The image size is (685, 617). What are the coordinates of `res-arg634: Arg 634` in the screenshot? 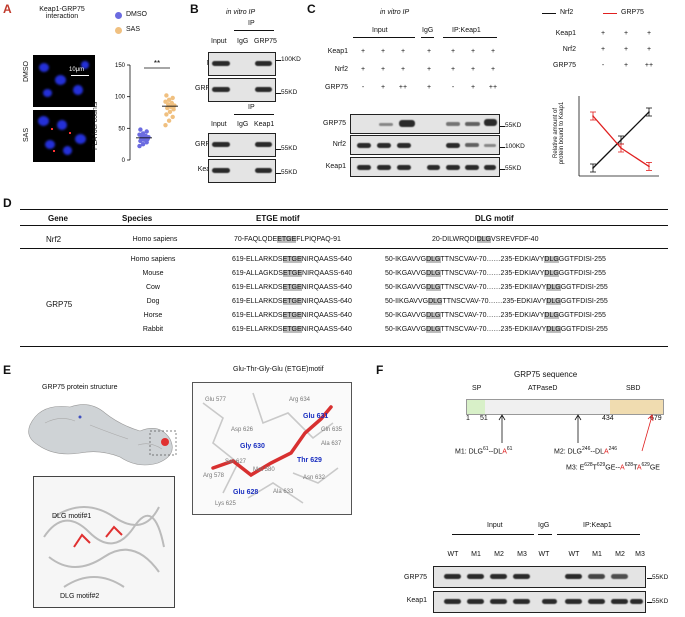 It's located at (300, 400).